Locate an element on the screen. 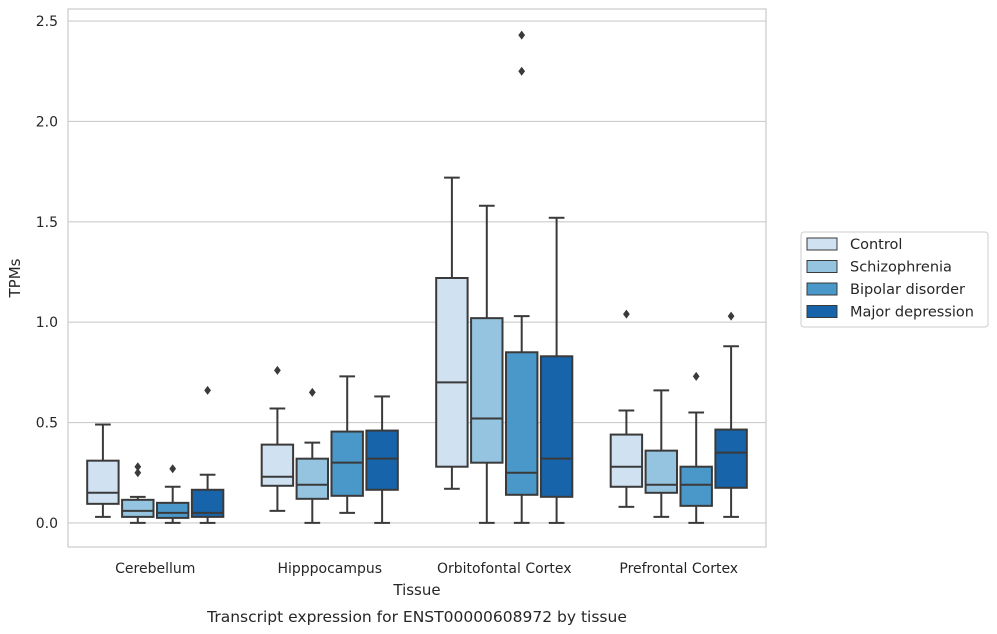 The height and width of the screenshot is (634, 997). x-tick-label: Hipppocampus is located at coordinates (329, 569).